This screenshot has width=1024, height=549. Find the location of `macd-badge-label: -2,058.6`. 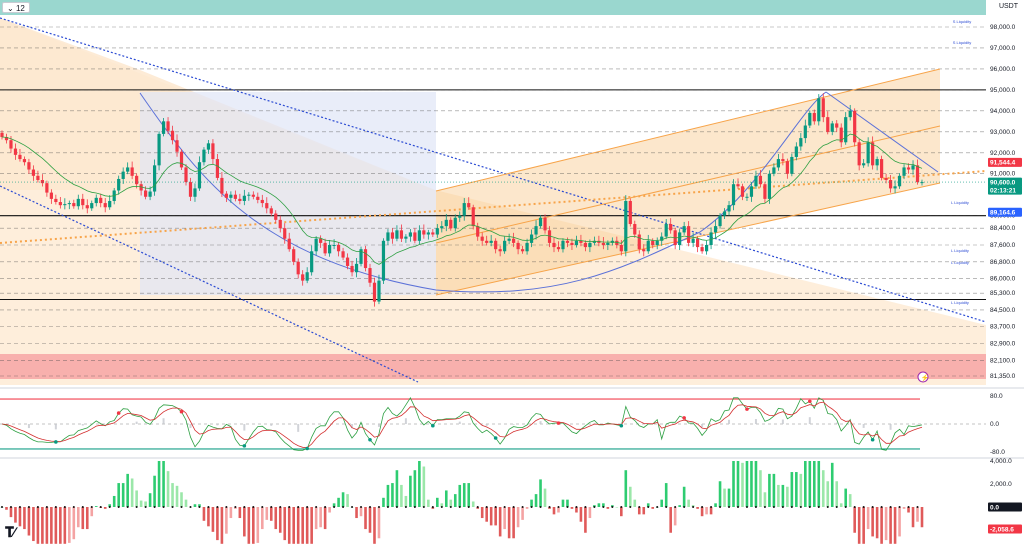

macd-badge-label: -2,058.6 is located at coordinates (1002, 529).